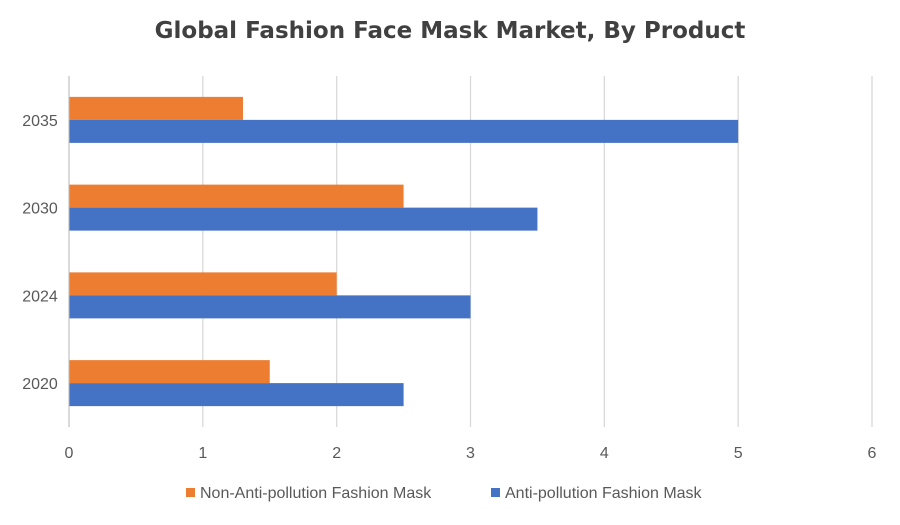 The width and height of the screenshot is (900, 525). What do you see at coordinates (202, 453) in the screenshot?
I see `x-tick-label: 1` at bounding box center [202, 453].